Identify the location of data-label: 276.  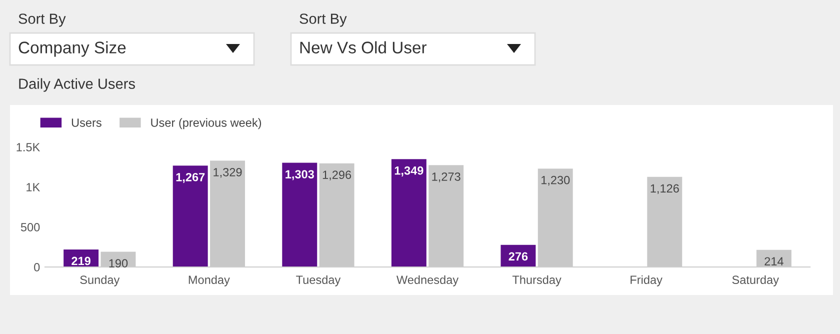
(518, 256).